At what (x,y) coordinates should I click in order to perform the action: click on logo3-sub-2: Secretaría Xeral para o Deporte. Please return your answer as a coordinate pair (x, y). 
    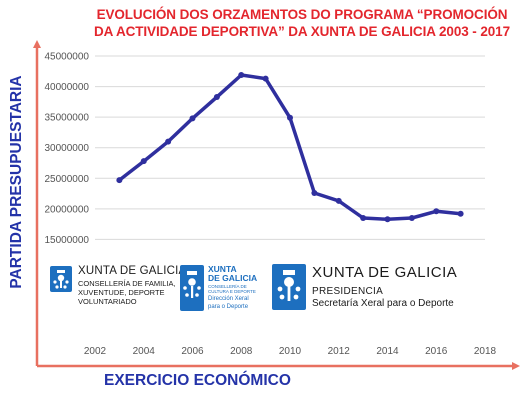
    Looking at the image, I should click on (383, 303).